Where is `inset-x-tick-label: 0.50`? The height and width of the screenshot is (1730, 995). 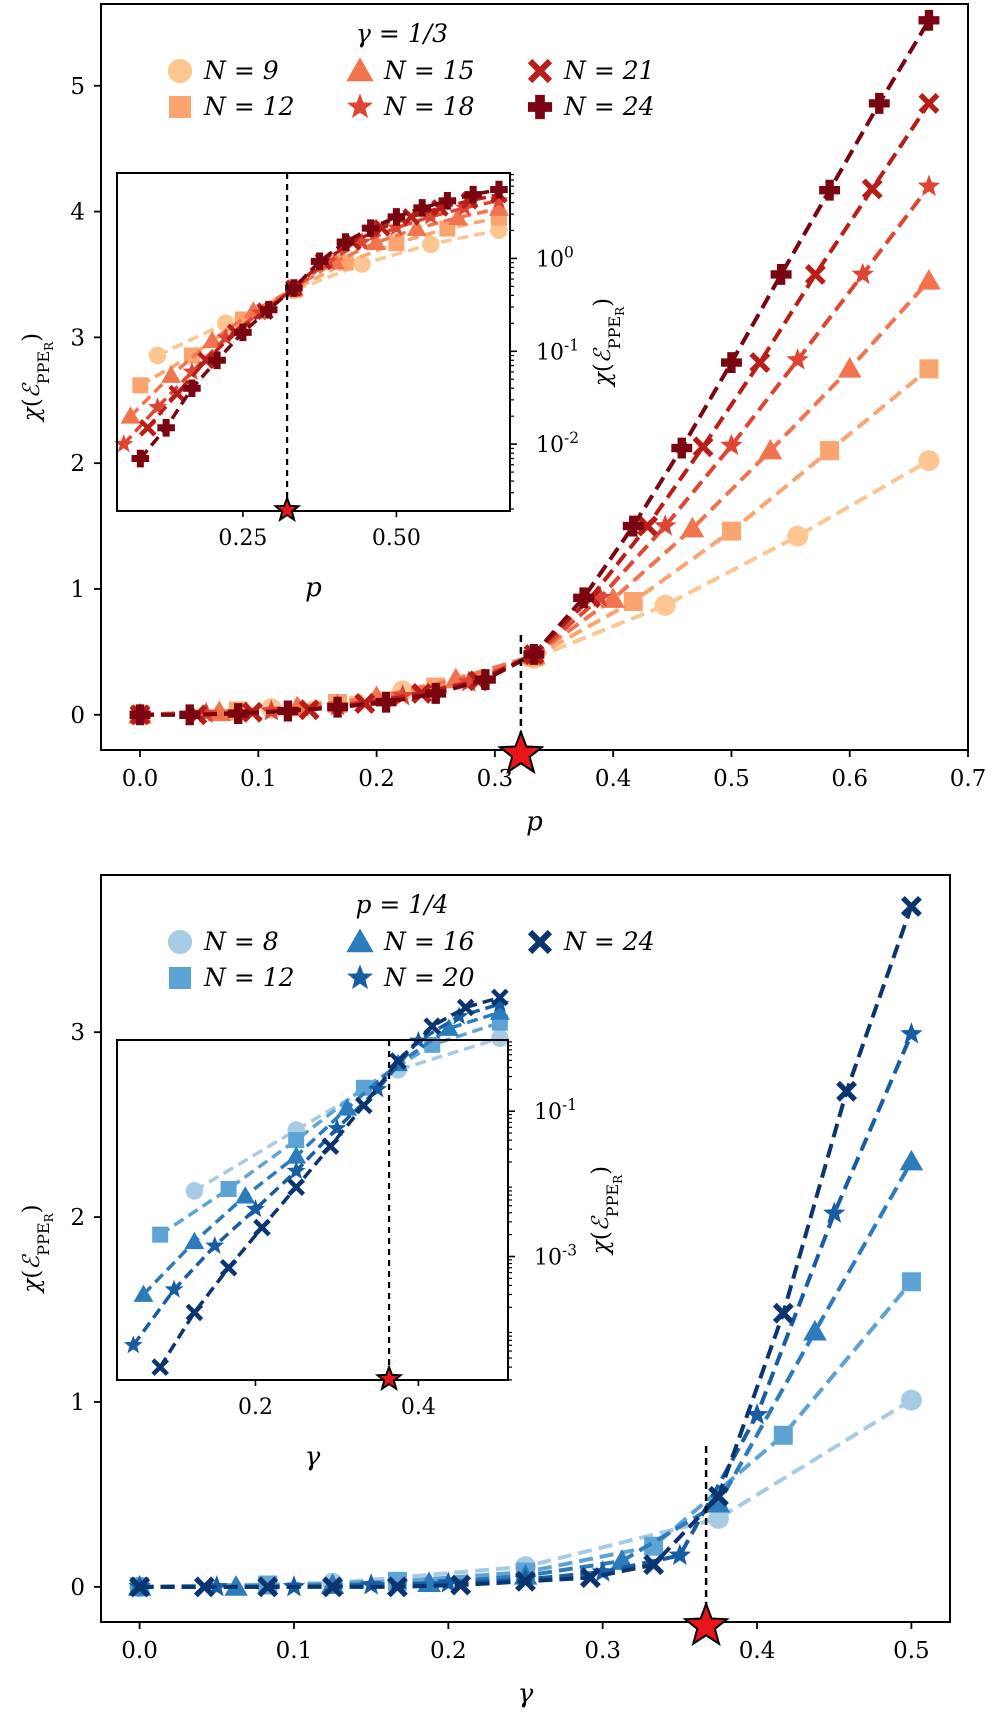
inset-x-tick-label: 0.50 is located at coordinates (396, 538).